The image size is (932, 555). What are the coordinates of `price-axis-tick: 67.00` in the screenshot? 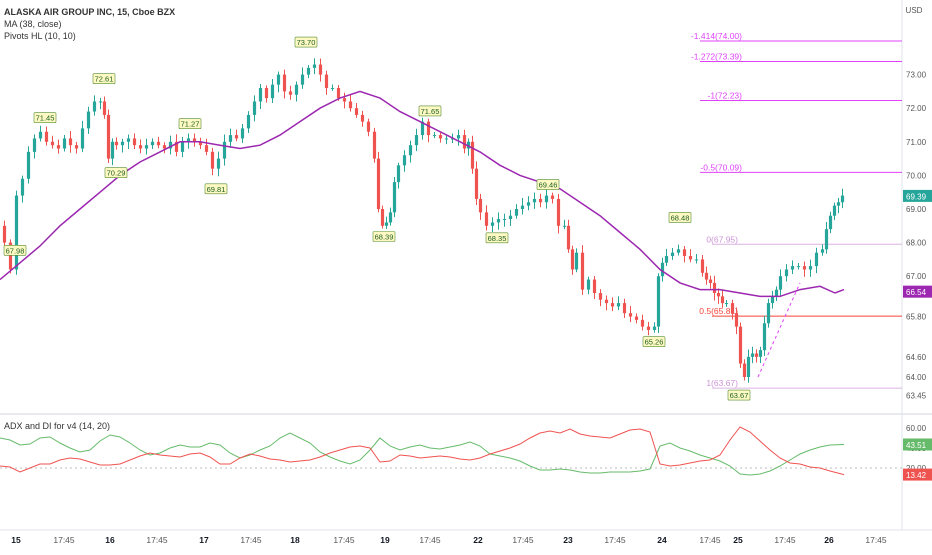 It's located at (916, 276).